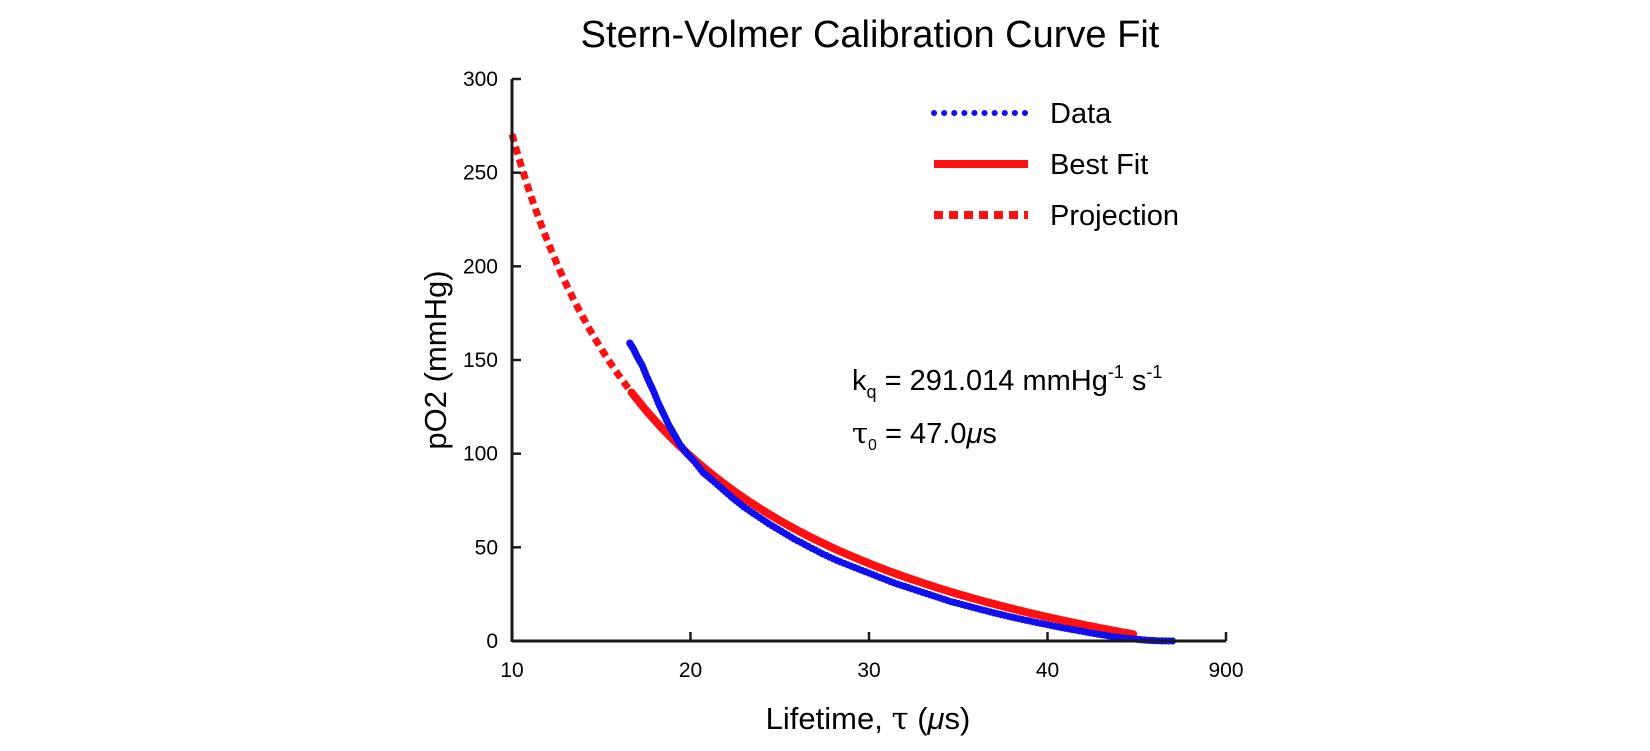 This screenshot has height=751, width=1650. Describe the element at coordinates (1099, 165) in the screenshot. I see `legend-label-best-fit: Best Fit` at that location.